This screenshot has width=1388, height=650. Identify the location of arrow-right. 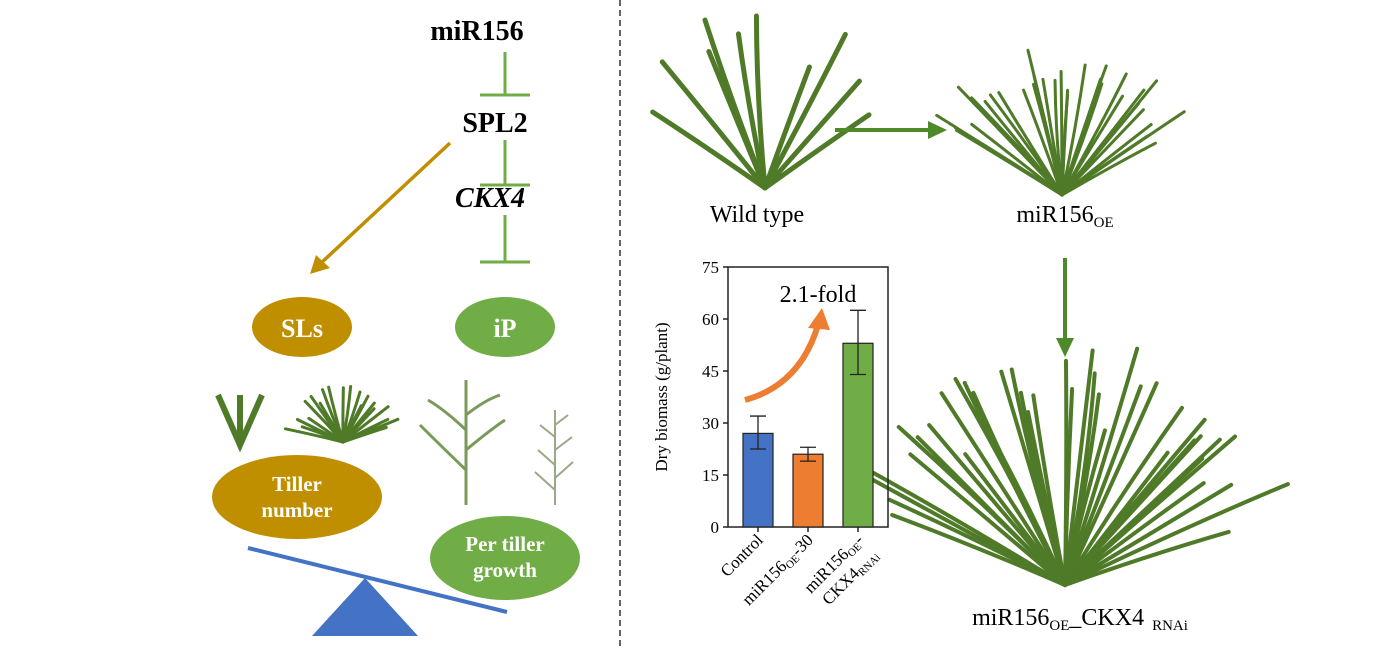
(891, 130).